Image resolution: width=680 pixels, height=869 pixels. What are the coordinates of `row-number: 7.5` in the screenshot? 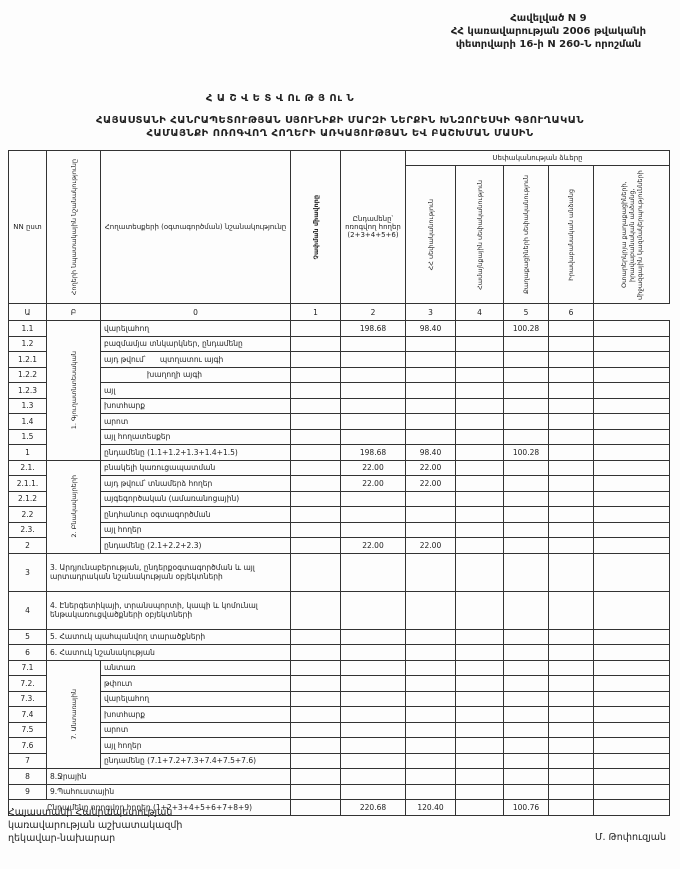 It's located at (27, 729).